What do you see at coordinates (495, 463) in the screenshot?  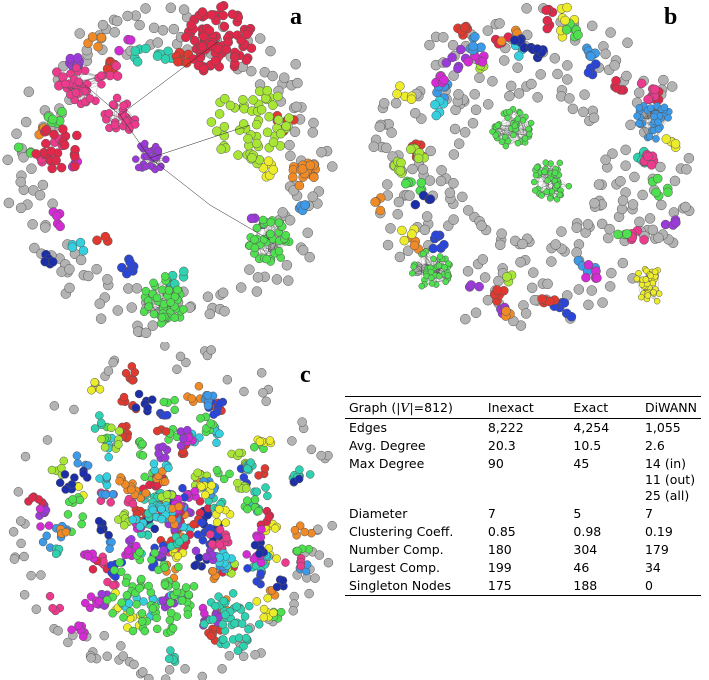 I see `cell-inexact: 90` at bounding box center [495, 463].